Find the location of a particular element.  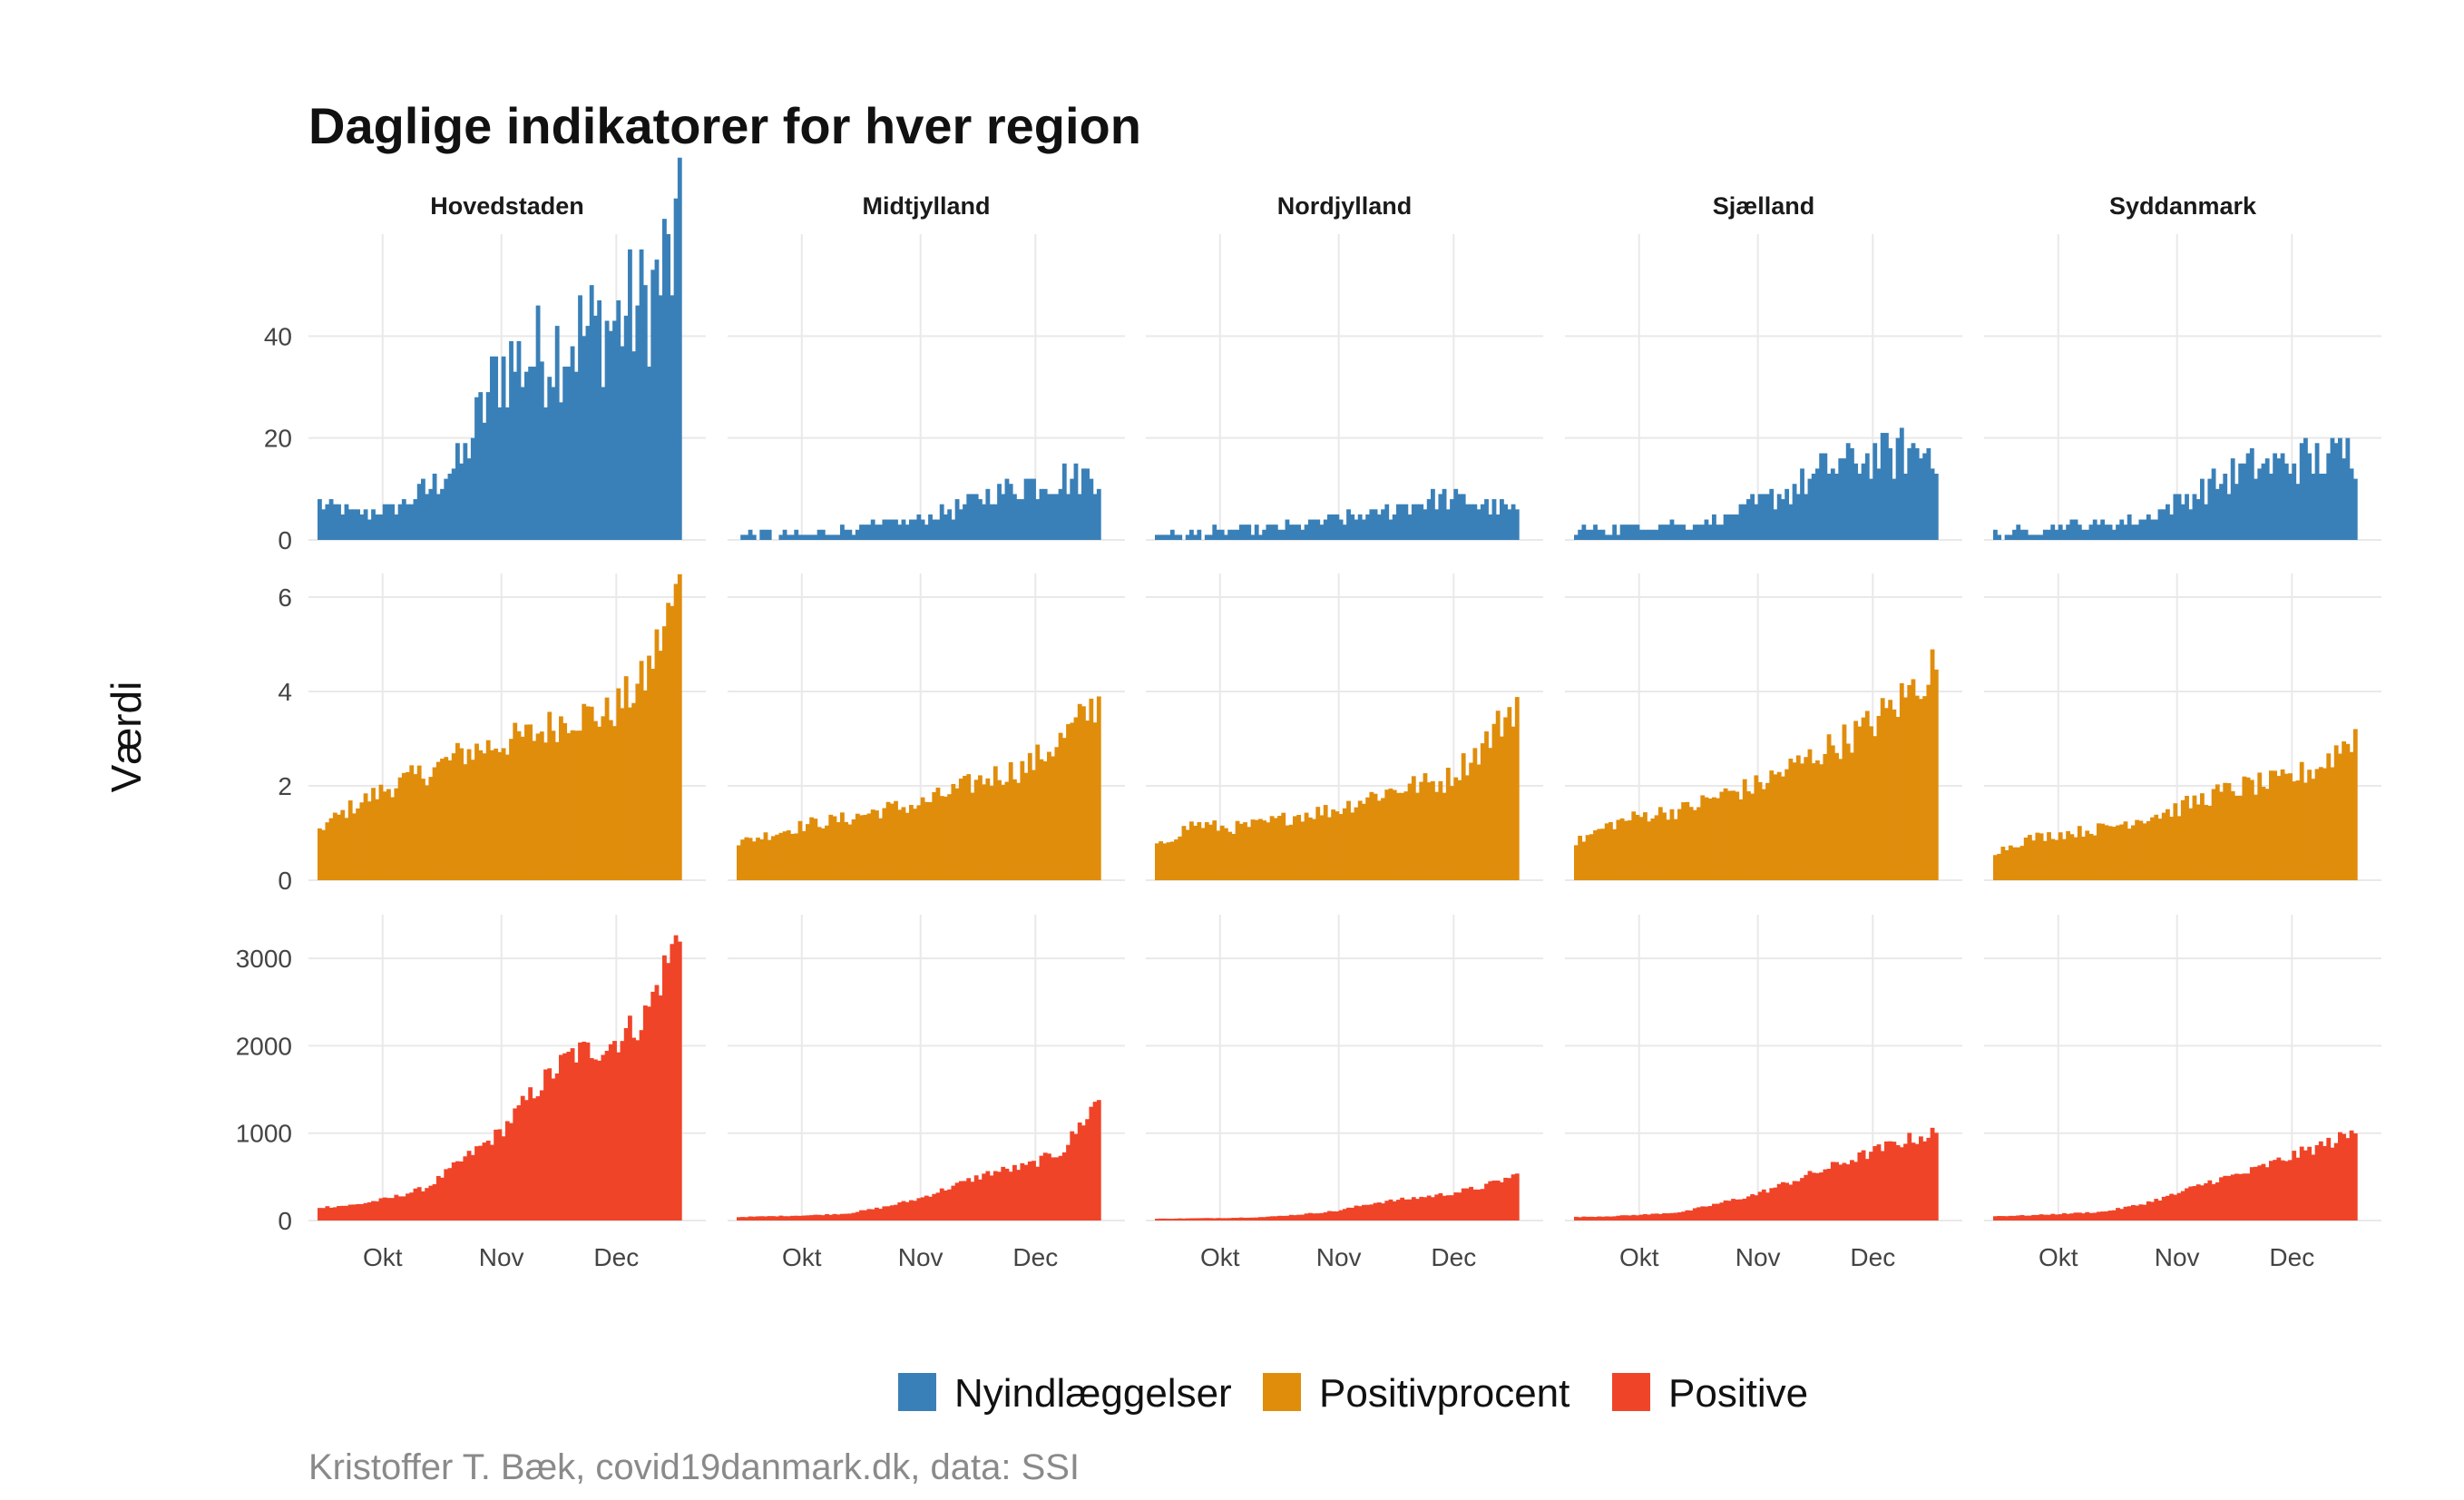

x-tick-label: Nov is located at coordinates (501, 1257).